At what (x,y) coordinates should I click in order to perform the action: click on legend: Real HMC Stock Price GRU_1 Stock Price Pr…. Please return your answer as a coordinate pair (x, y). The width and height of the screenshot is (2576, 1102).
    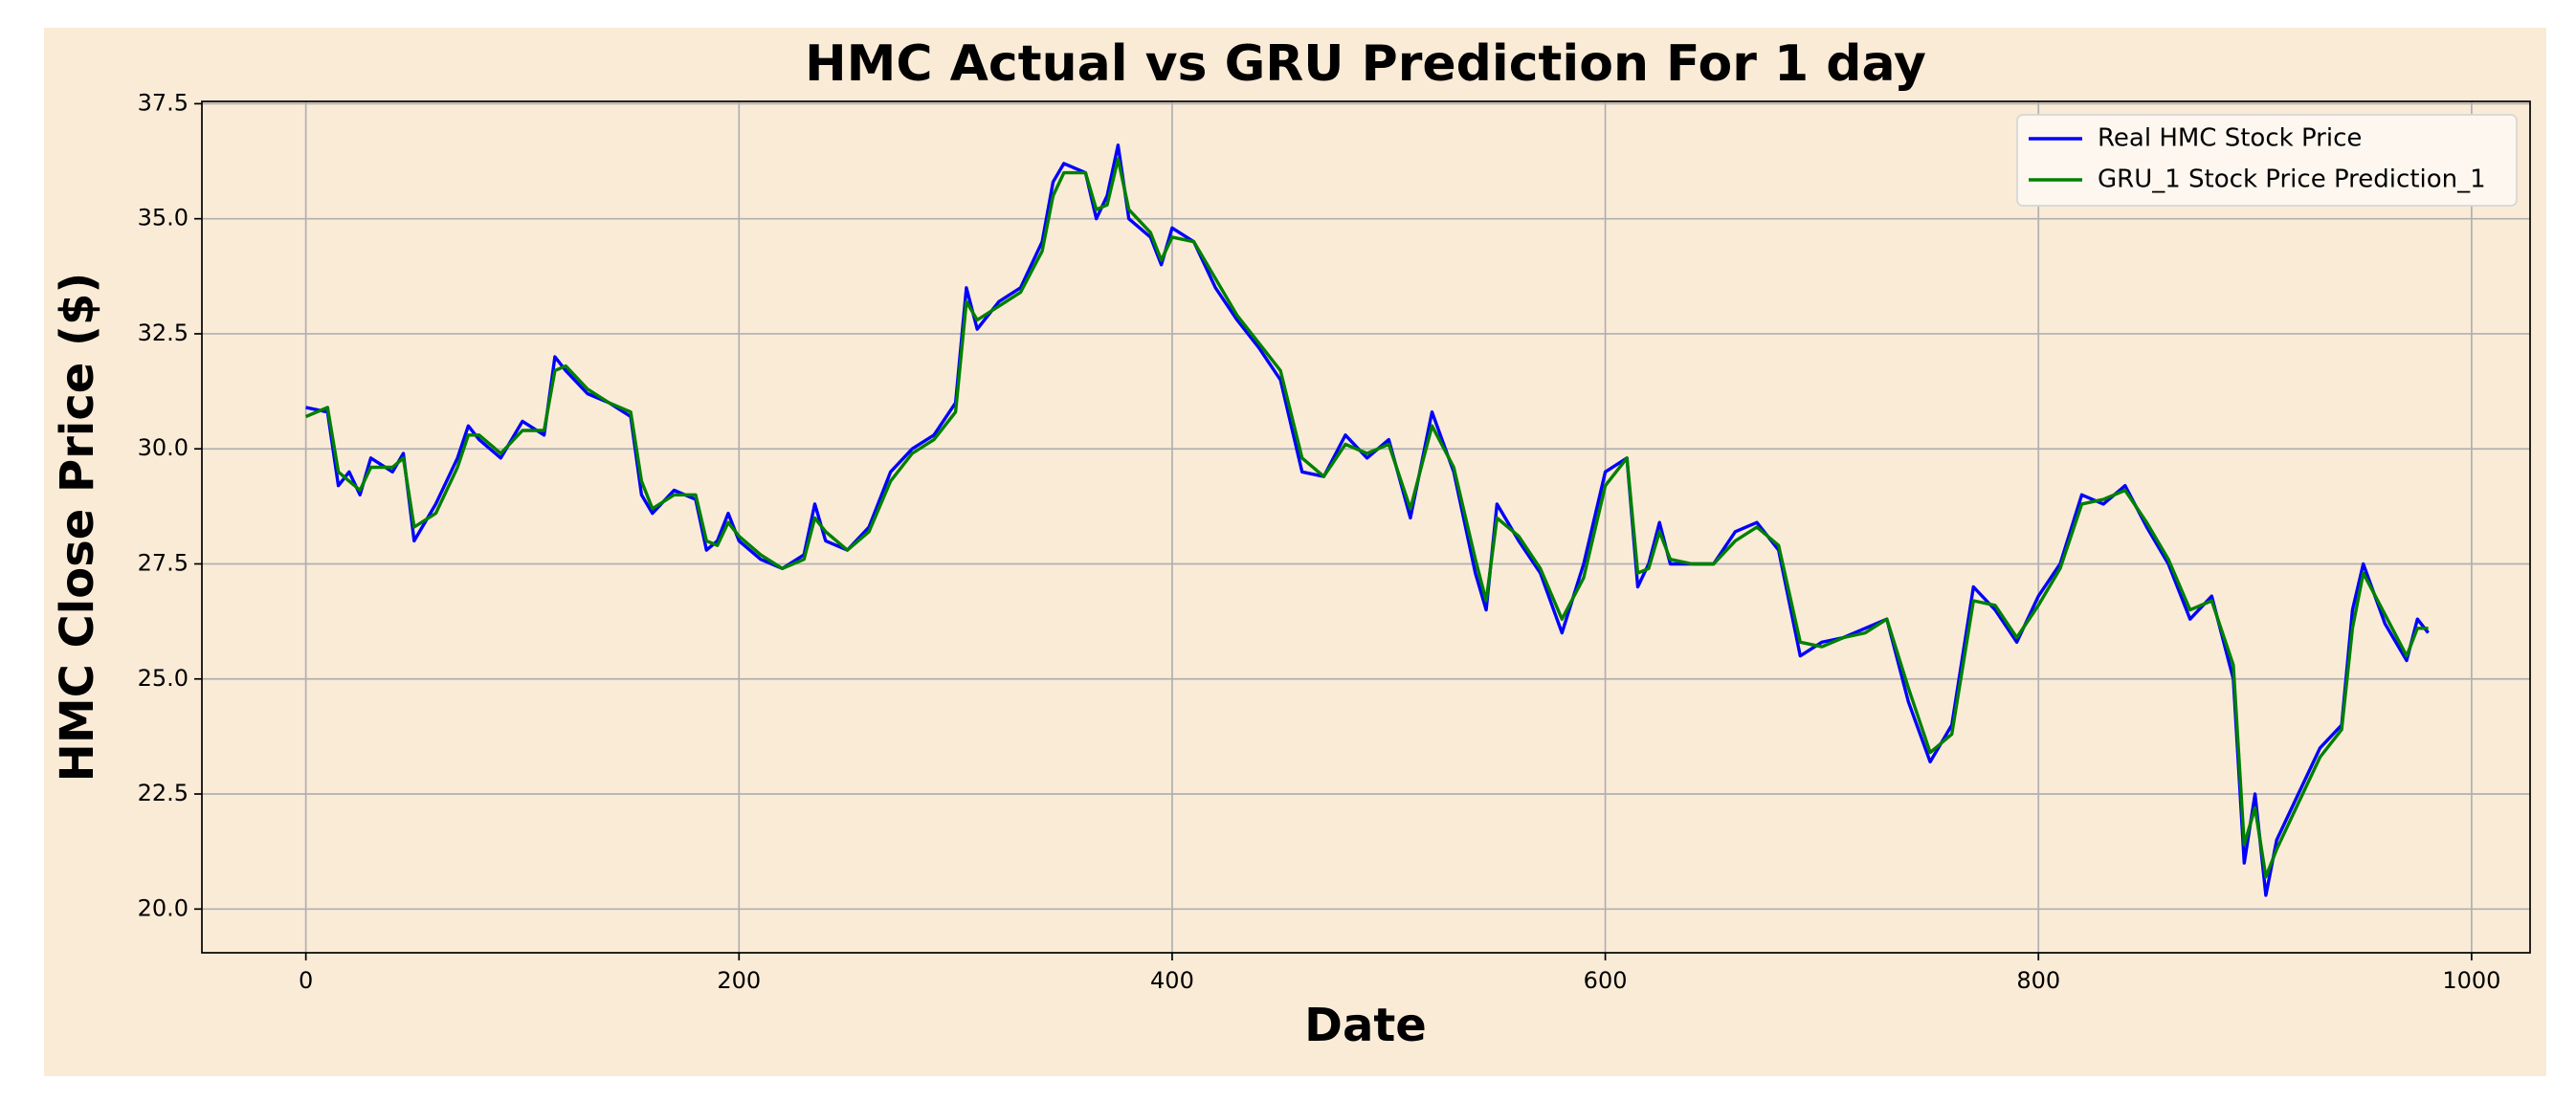
    Looking at the image, I should click on (2267, 160).